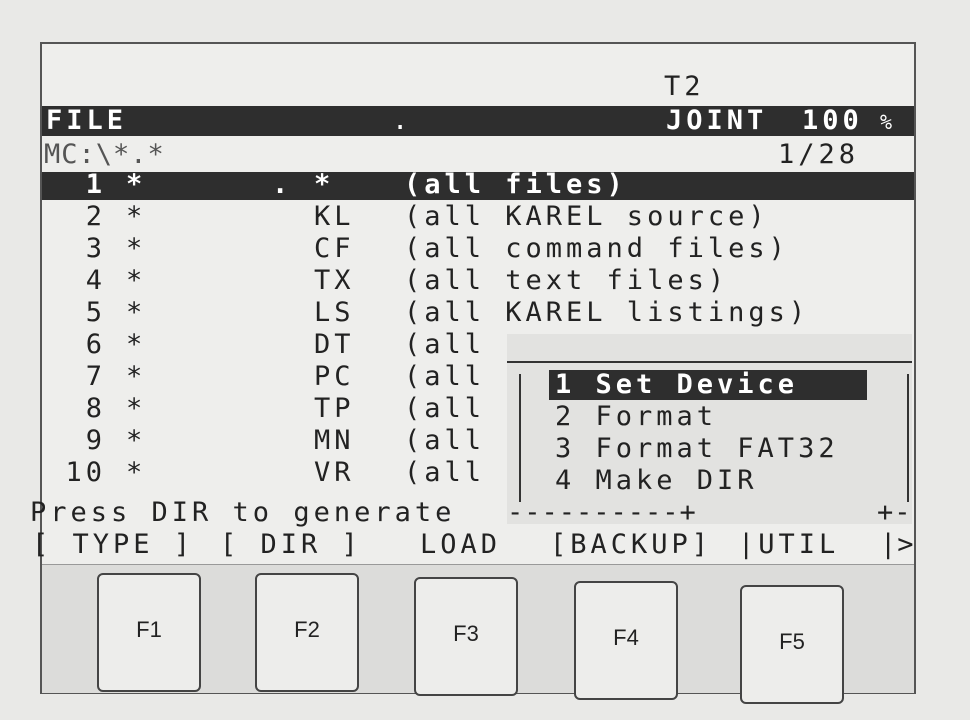  I want to click on selected-row-highlight, so click(478, 186).